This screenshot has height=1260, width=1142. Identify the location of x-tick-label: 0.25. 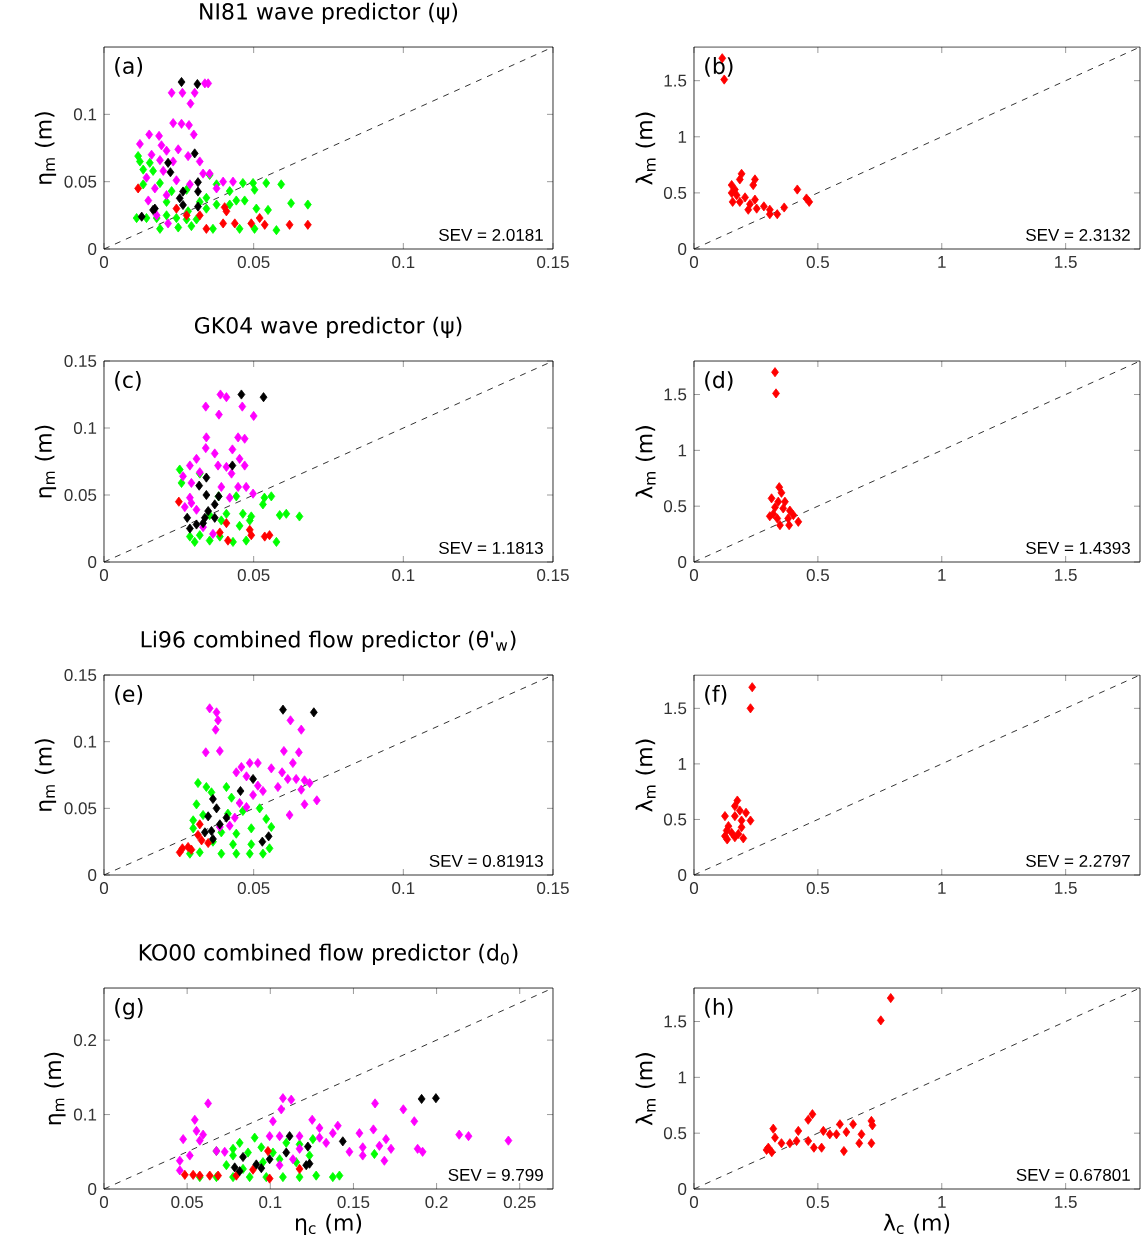
(519, 1202).